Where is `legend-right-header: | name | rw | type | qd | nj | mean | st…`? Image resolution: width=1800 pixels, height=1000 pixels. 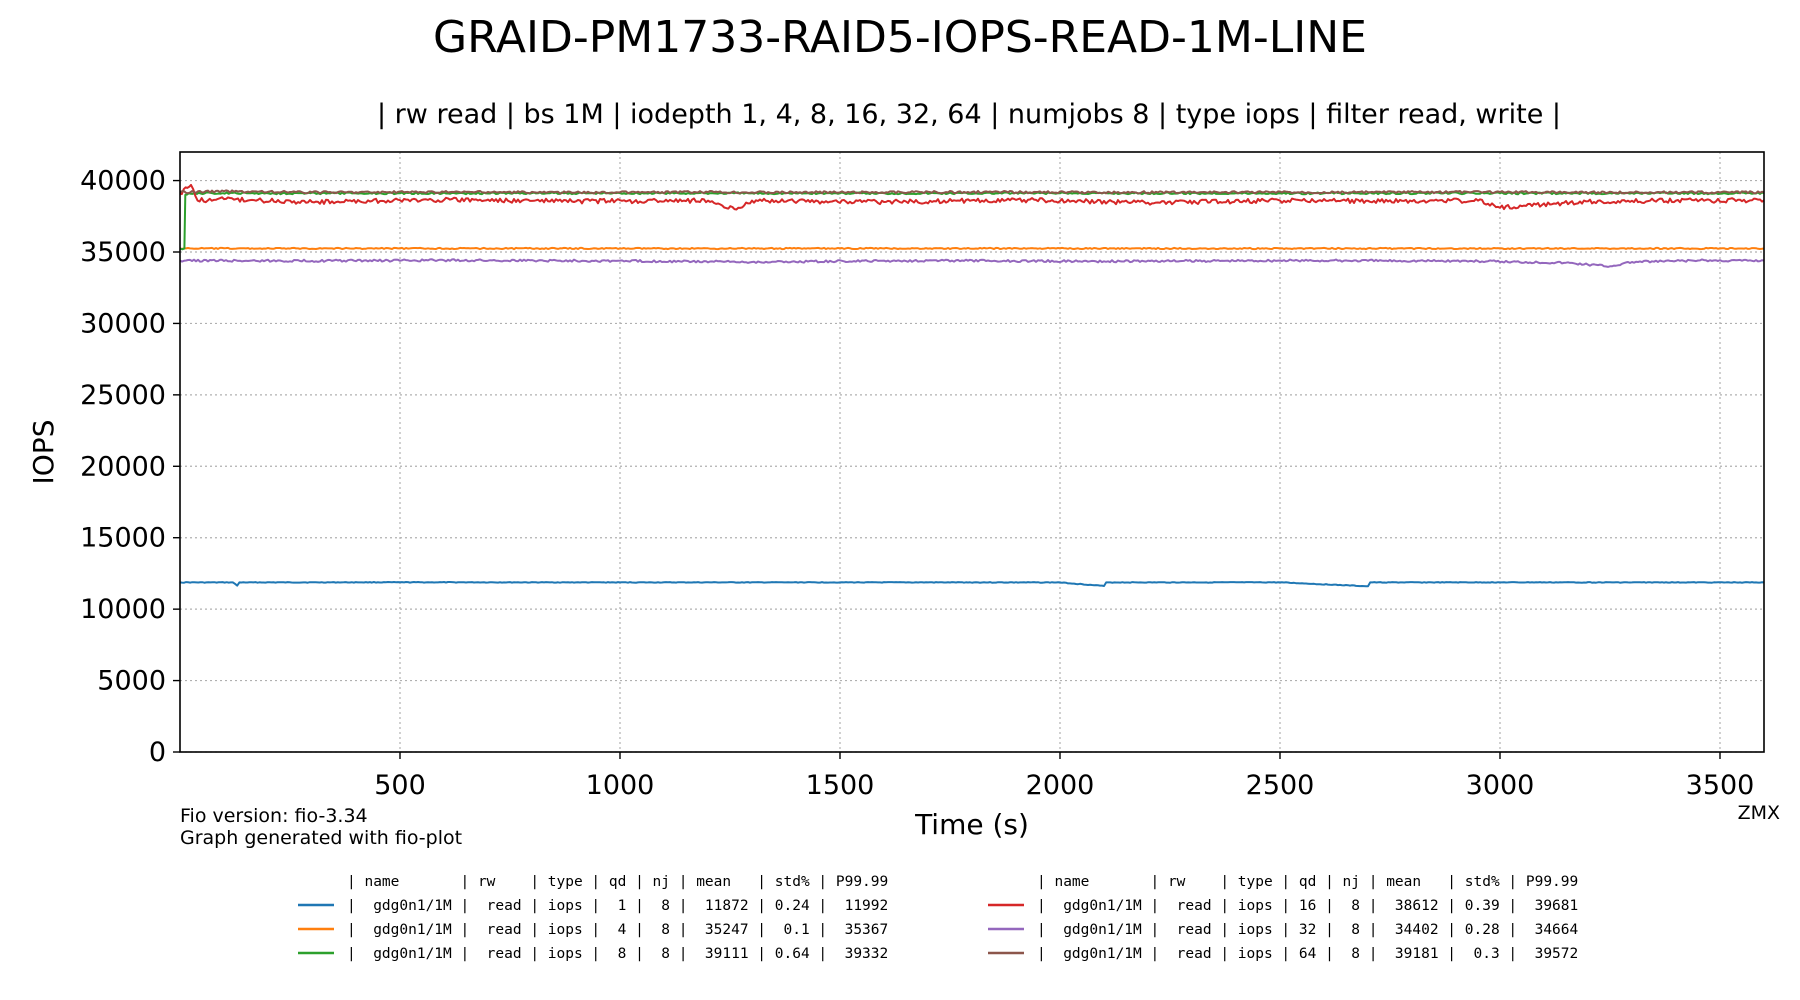 legend-right-header: | name | rw | type | qd | nj | mean | st… is located at coordinates (1307, 882).